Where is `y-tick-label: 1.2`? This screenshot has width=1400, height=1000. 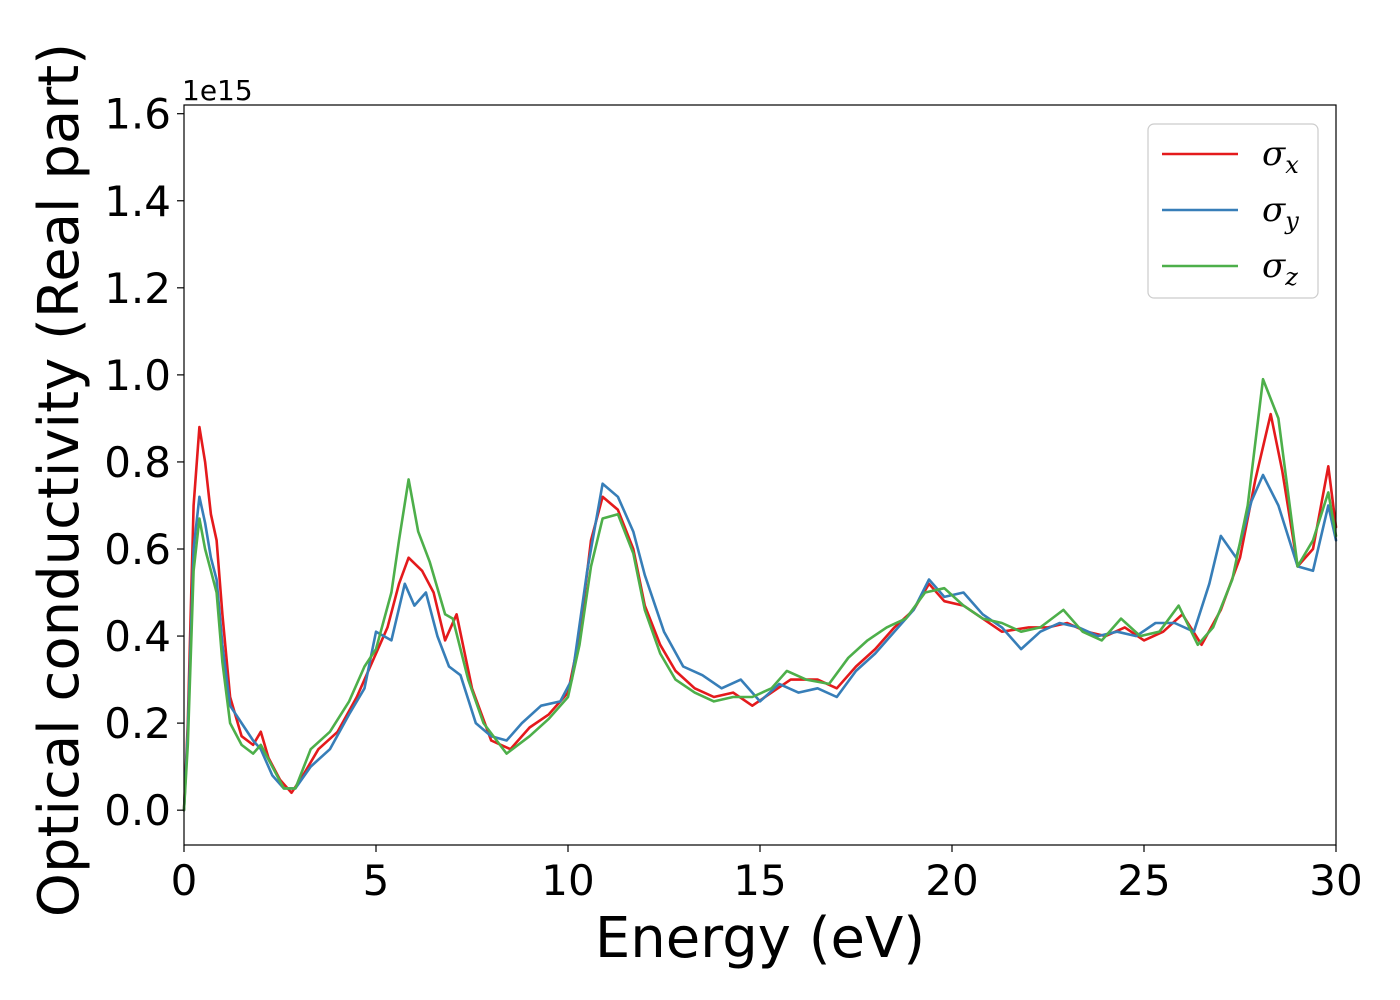
y-tick-label: 1.2 is located at coordinates (137, 288).